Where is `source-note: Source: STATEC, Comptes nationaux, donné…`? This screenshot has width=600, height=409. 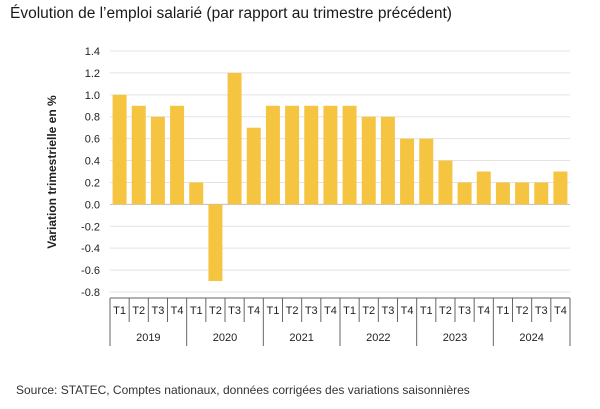 source-note: Source: STATEC, Comptes nationaux, donné… is located at coordinates (243, 390).